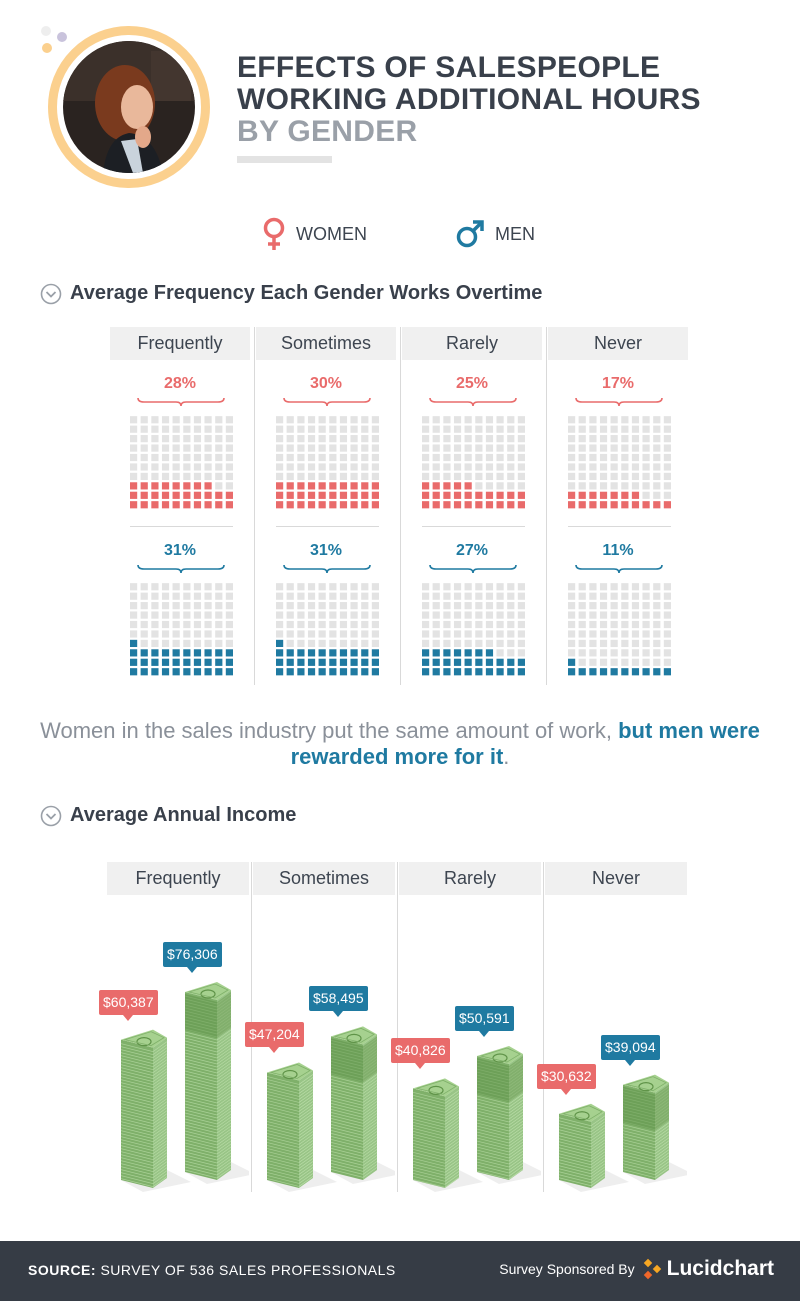  What do you see at coordinates (652, 1269) in the screenshot?
I see `lucidchart-logo-icon` at bounding box center [652, 1269].